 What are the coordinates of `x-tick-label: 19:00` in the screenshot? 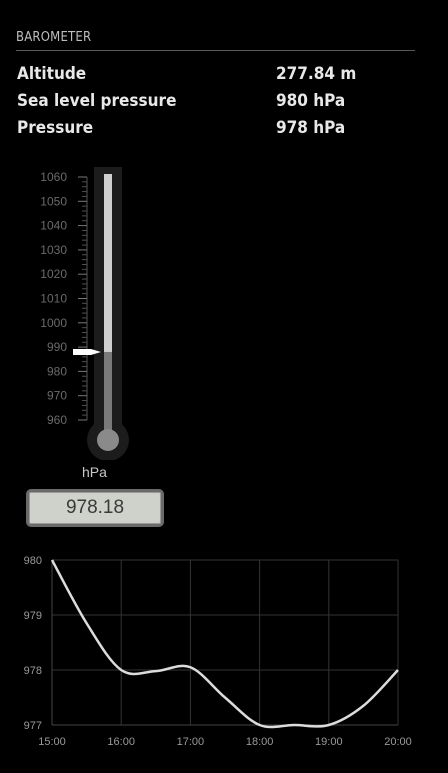 It's located at (329, 742).